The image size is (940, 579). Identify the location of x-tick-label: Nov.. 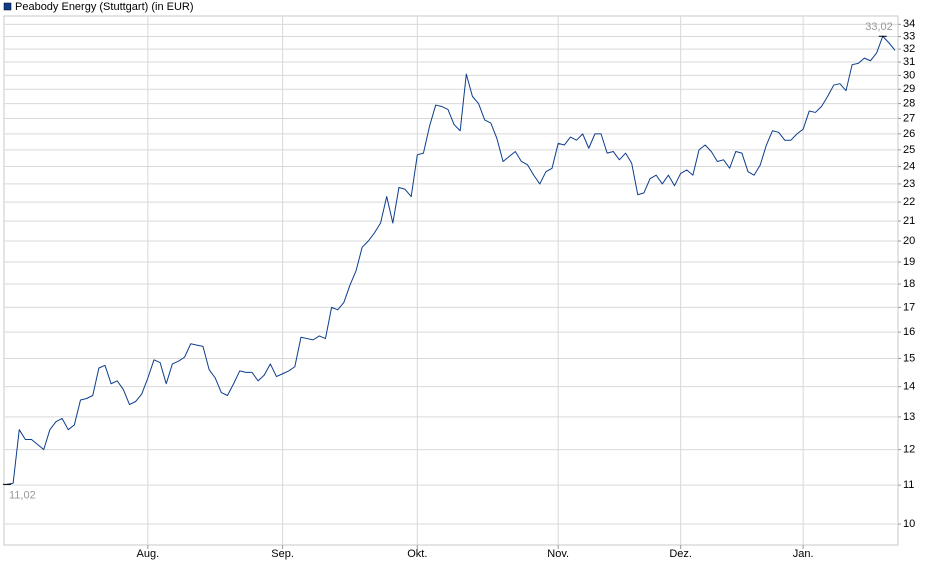
(558, 554).